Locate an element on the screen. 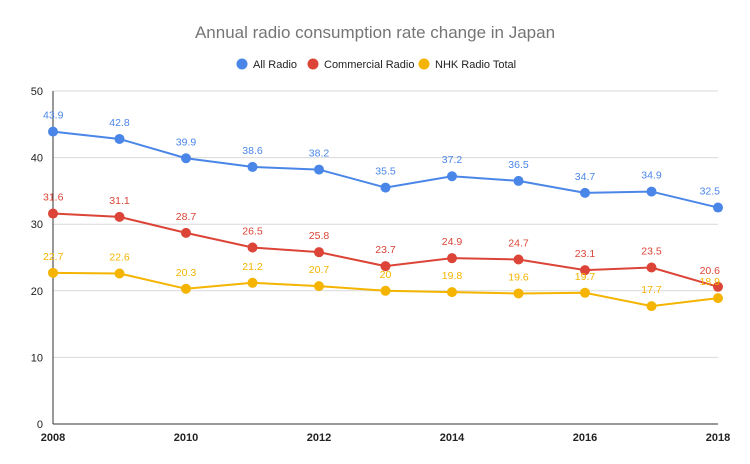 The image size is (750, 464). data-label-nhk-radio-total: 17.7 is located at coordinates (651, 290).